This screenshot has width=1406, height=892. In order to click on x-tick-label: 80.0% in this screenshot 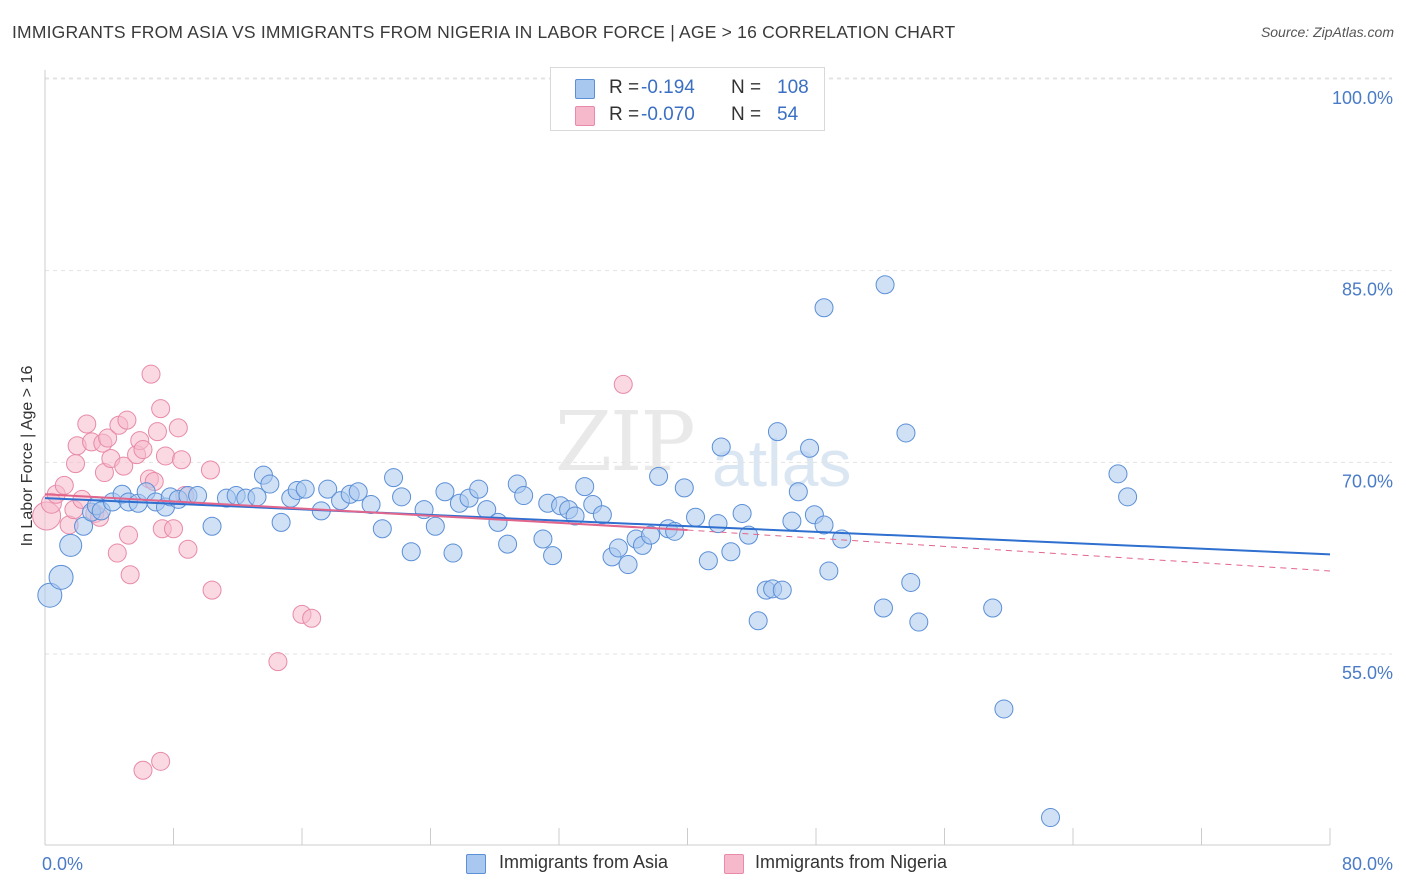, I will do `click(1367, 864)`.